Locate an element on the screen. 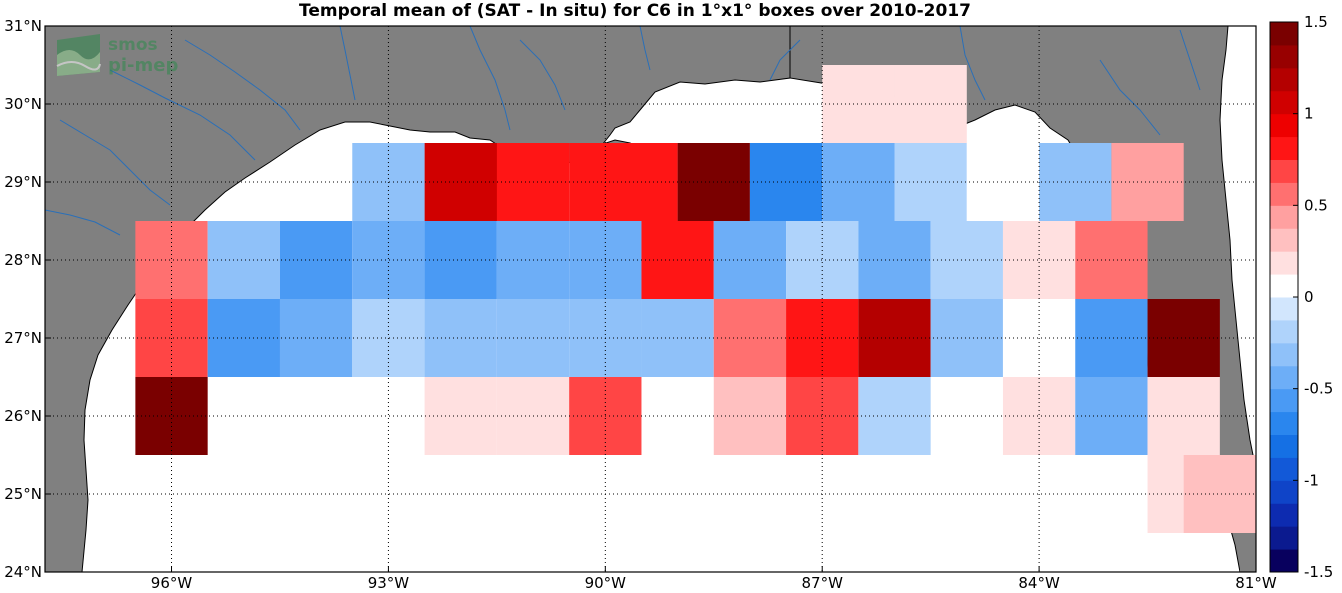  y-tick-label: 26°N is located at coordinates (23, 416).